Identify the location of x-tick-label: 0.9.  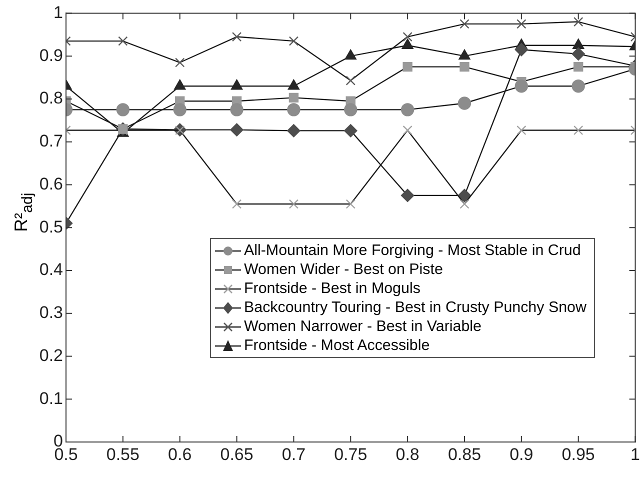
(522, 454).